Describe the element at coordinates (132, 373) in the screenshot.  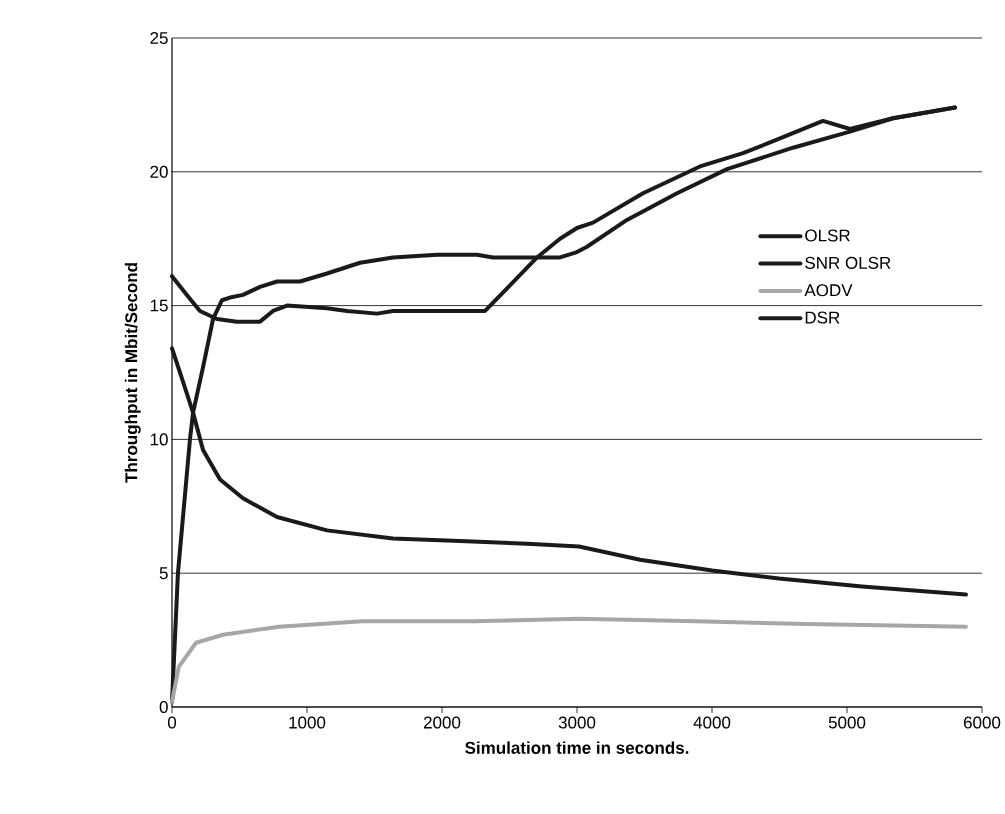
I see `y-axis-title: Throughput in Mbit/Second` at that location.